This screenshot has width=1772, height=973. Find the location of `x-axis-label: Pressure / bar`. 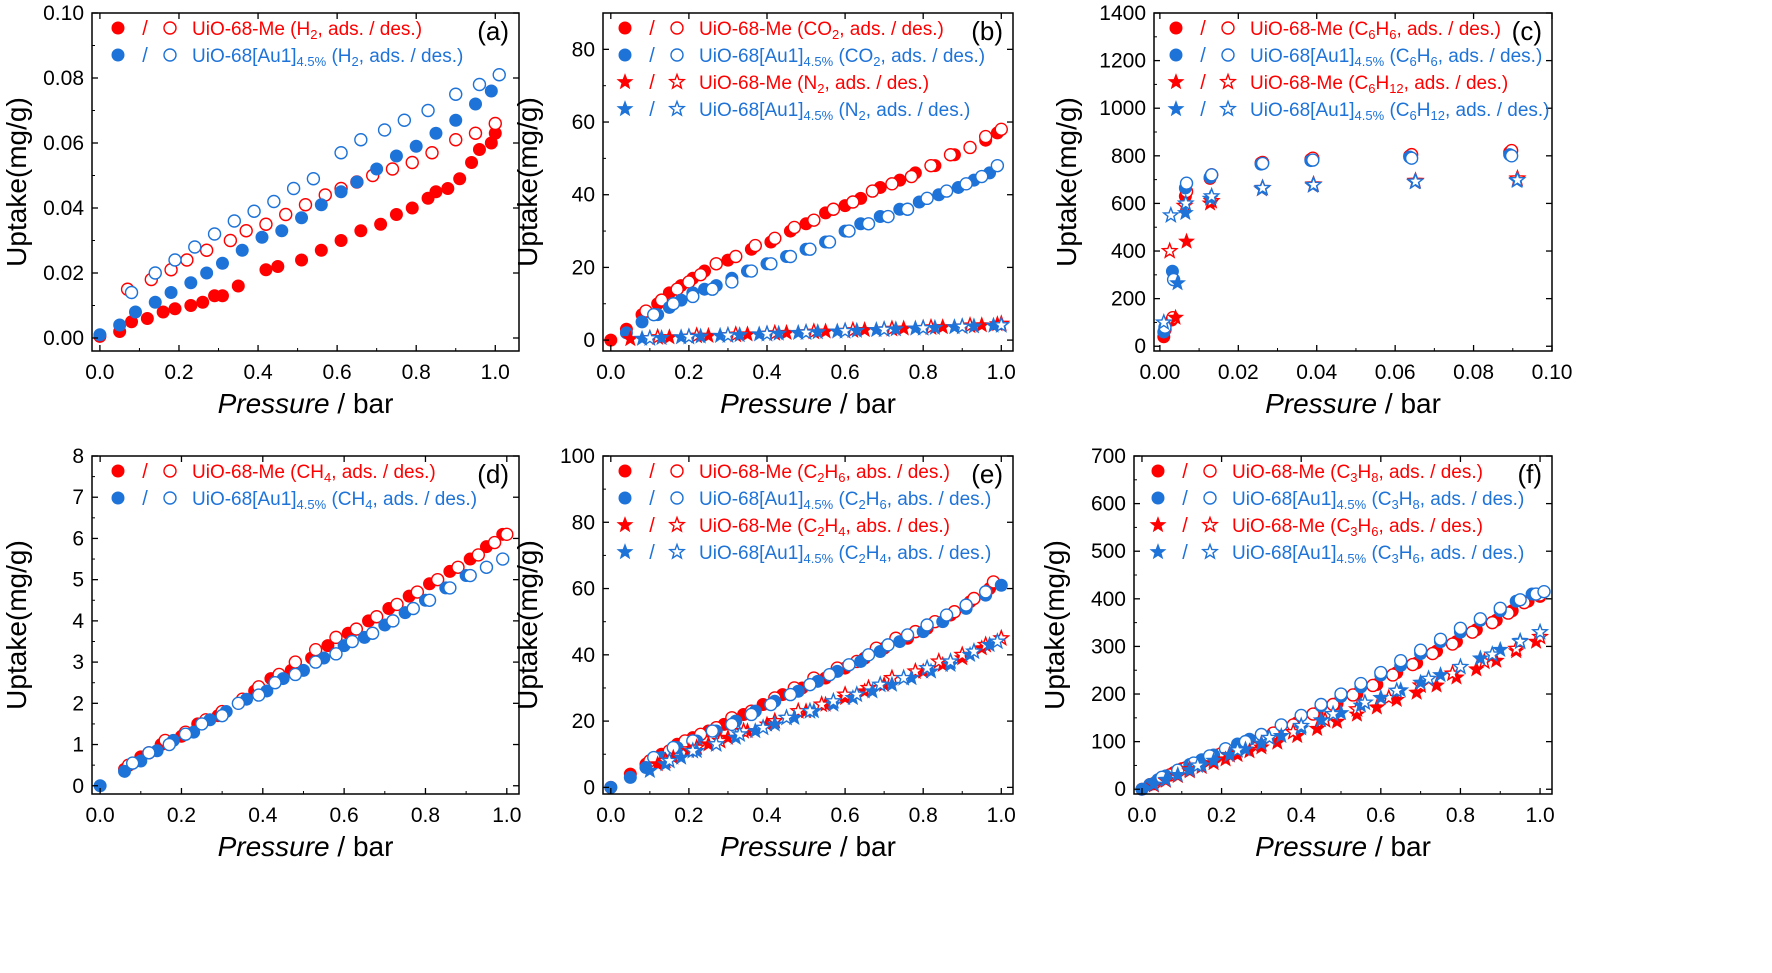

x-axis-label: Pressure / bar is located at coordinates (306, 403).